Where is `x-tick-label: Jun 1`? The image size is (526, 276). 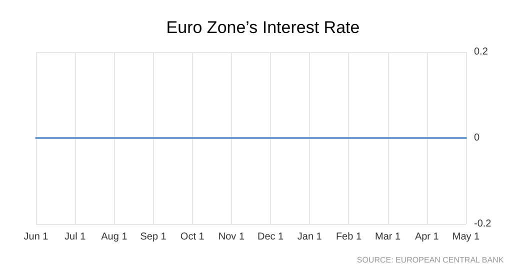 x-tick-label: Jun 1 is located at coordinates (36, 237).